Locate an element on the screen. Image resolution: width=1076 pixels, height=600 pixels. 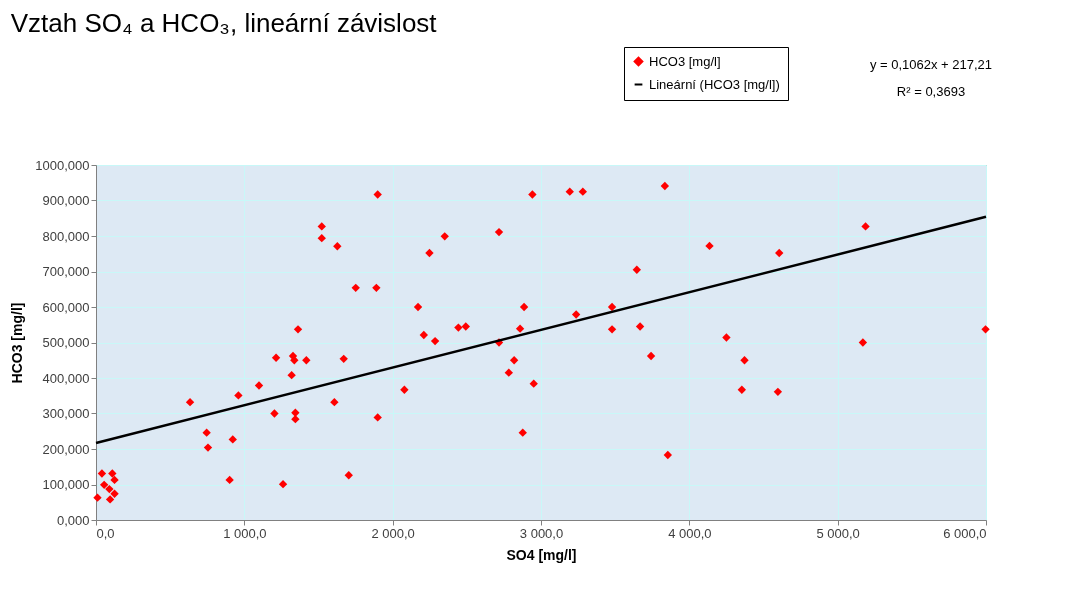
y-tick-label: 700,000 is located at coordinates (66, 271).